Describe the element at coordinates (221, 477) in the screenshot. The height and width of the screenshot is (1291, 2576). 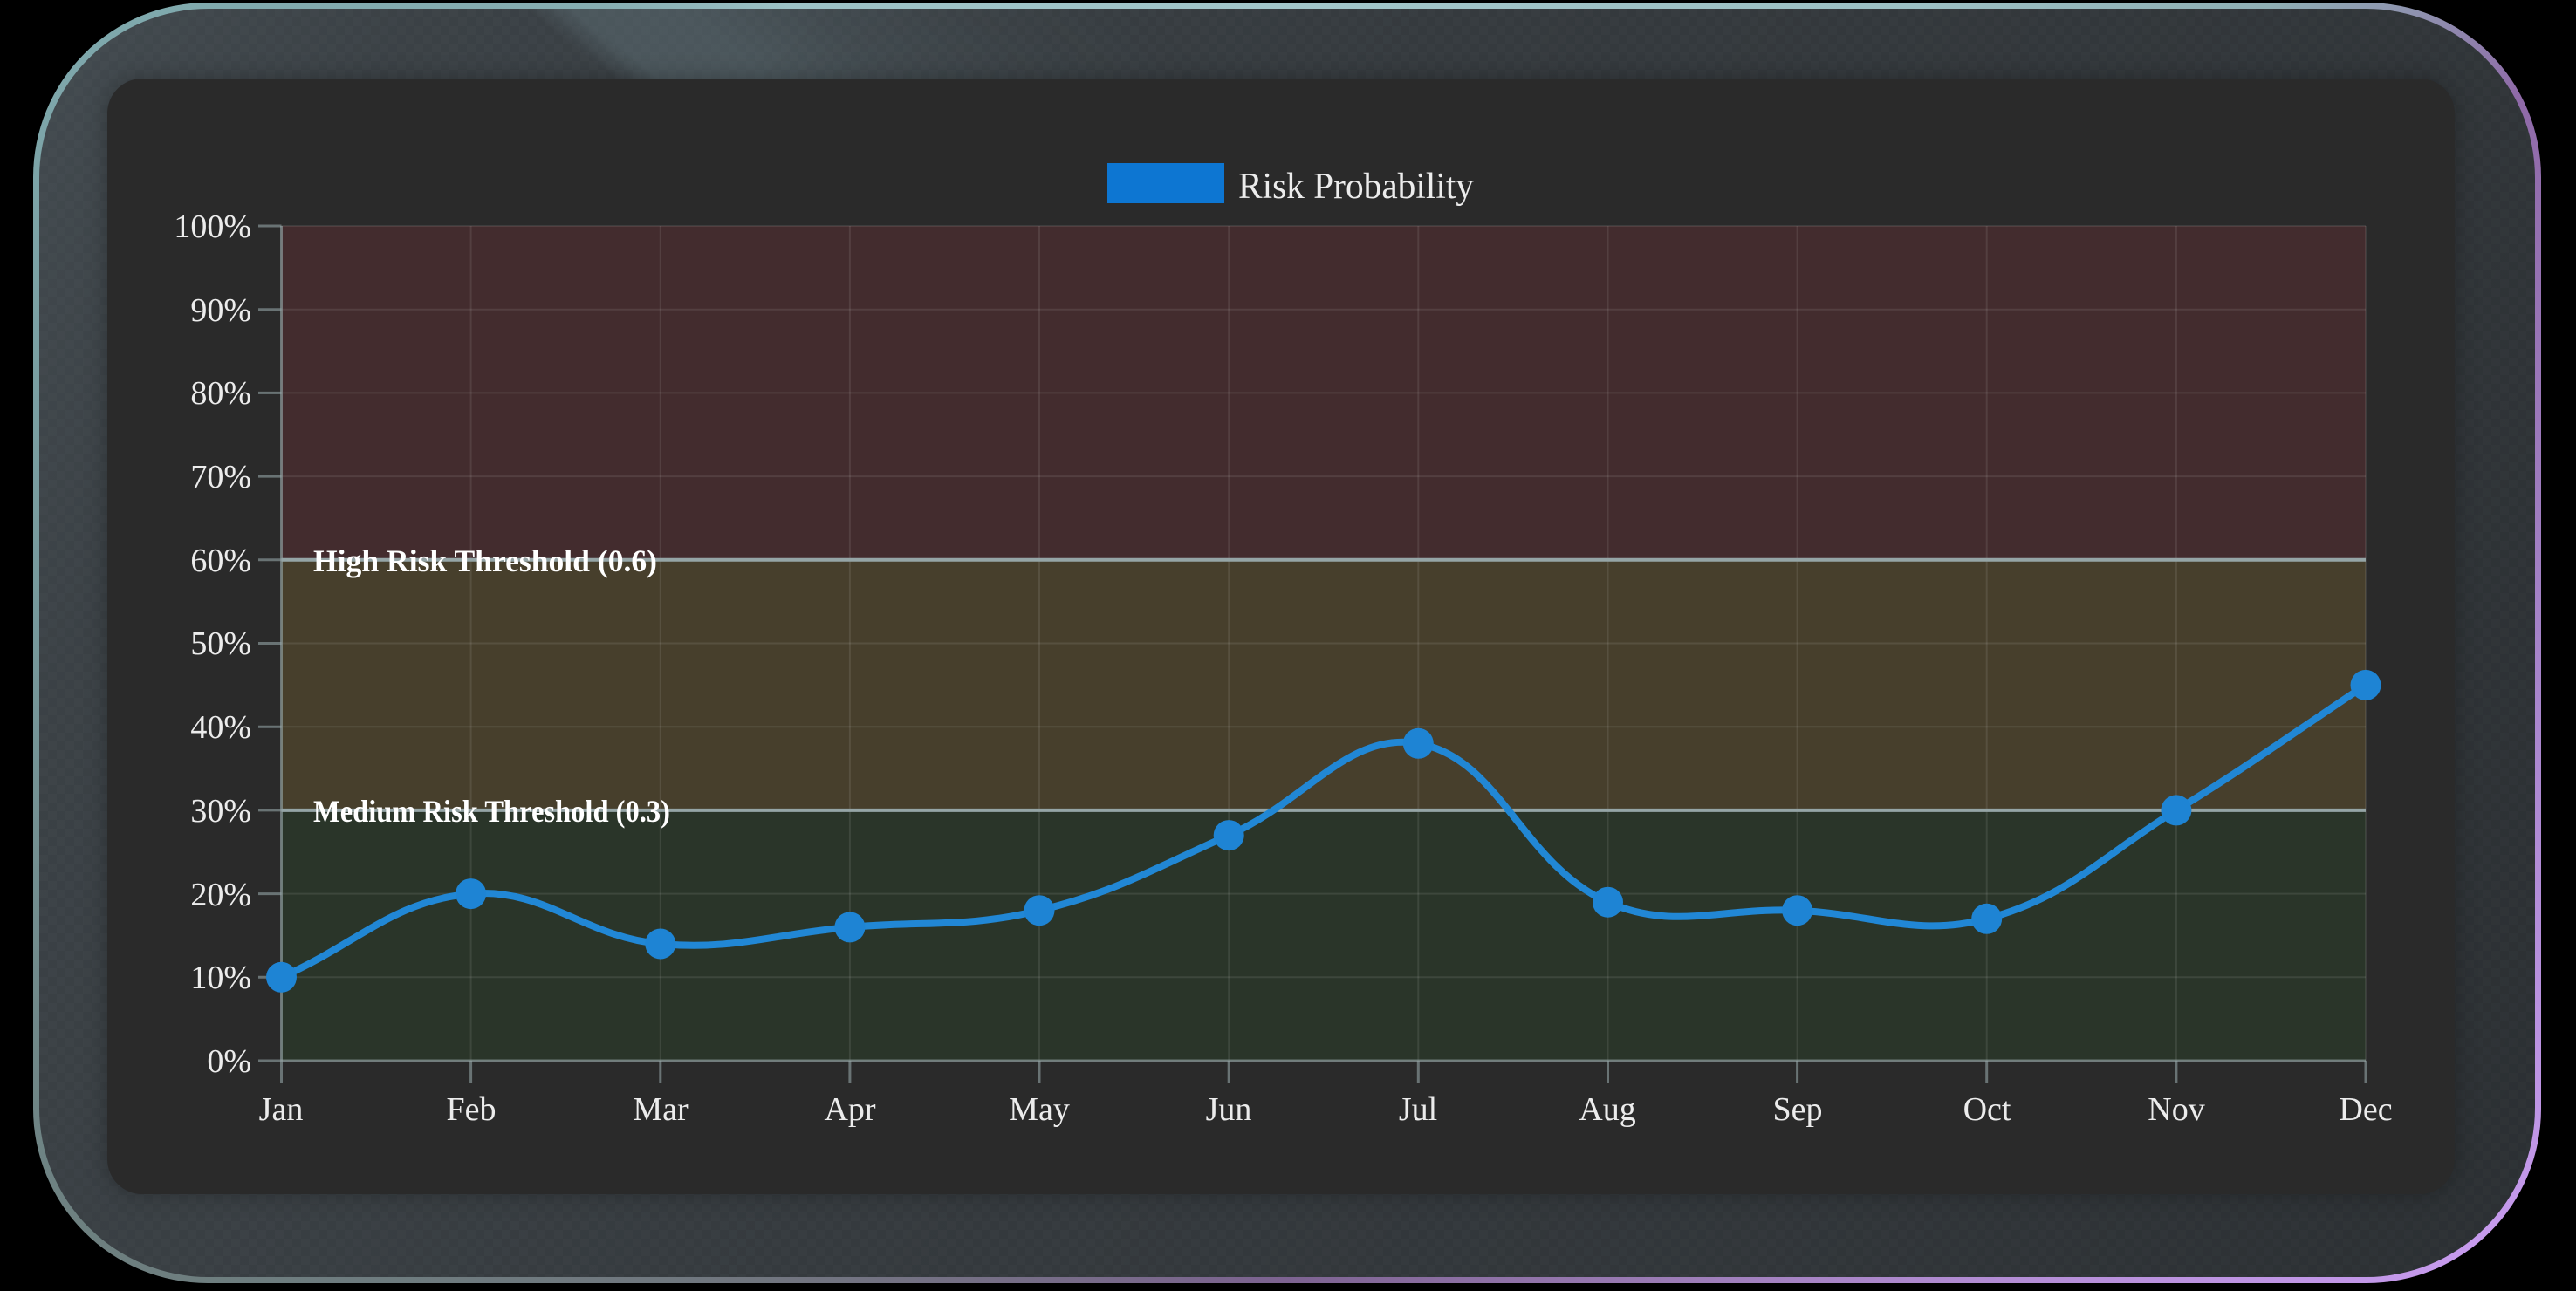
I see `svg-text: 70%` at that location.